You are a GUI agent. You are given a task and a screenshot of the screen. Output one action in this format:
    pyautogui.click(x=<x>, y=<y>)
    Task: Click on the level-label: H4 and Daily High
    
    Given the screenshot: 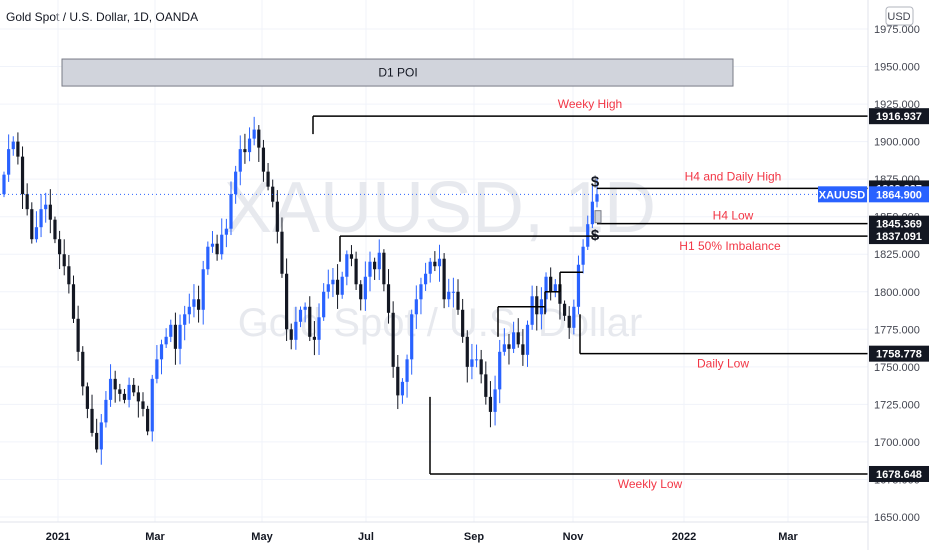 What is the action you would take?
    pyautogui.click(x=733, y=176)
    